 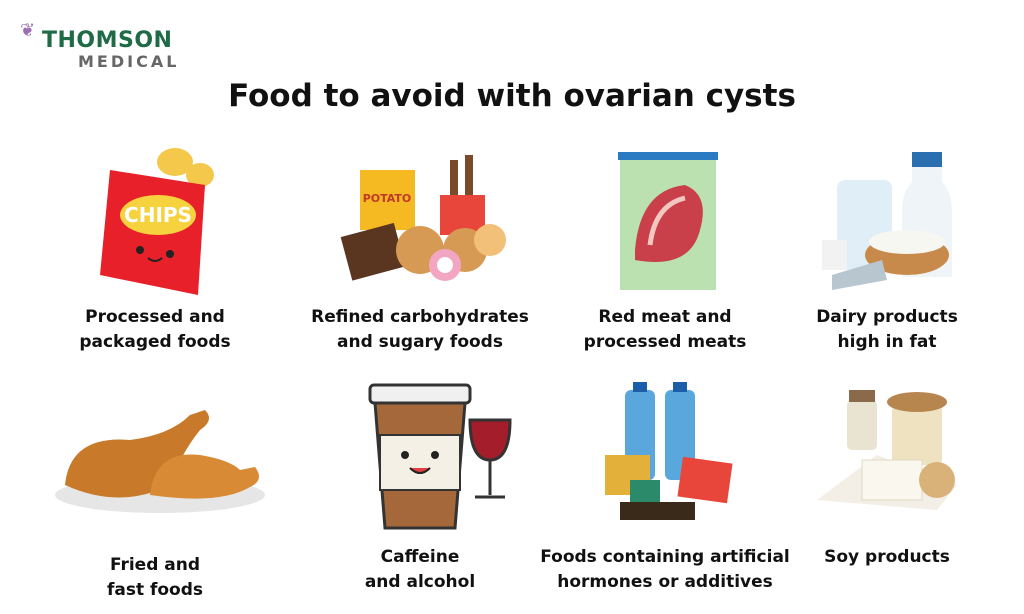 I want to click on item-dairy: Dairy products high in fat, so click(x=887, y=247).